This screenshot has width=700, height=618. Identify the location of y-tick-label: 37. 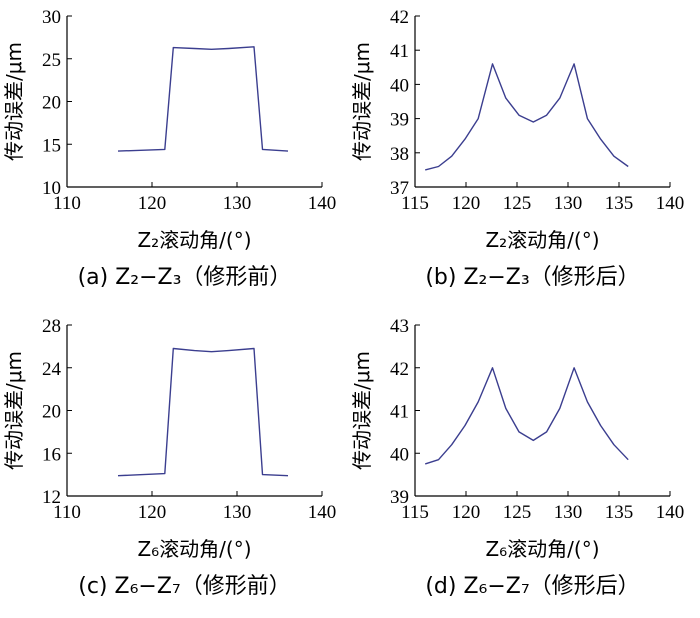
(399, 188).